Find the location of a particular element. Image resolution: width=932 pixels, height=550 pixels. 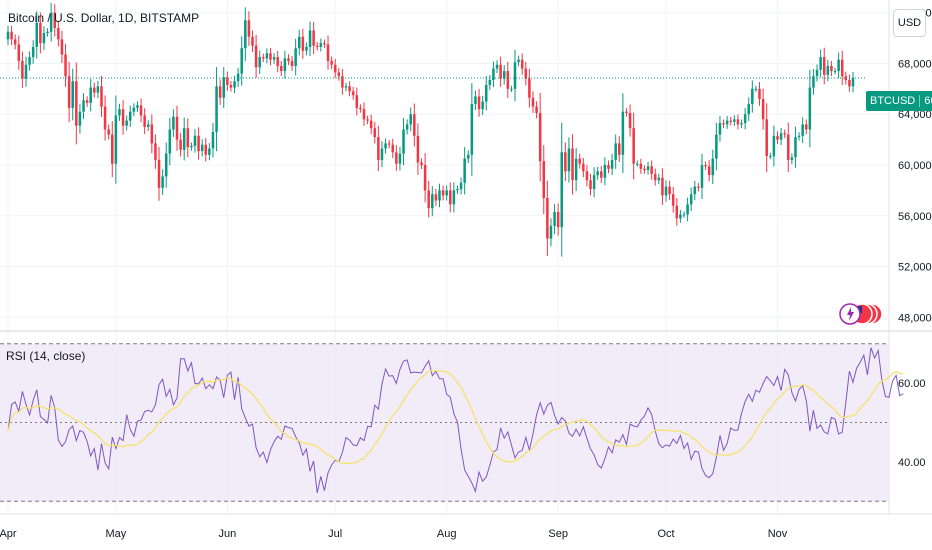

time-tick-label: Sep is located at coordinates (558, 534).